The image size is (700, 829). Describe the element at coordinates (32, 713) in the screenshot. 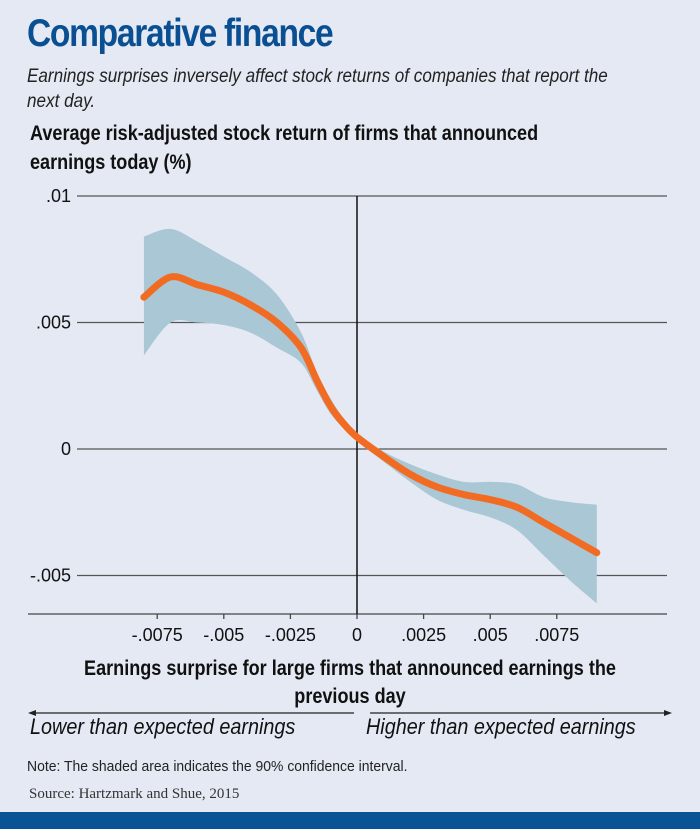

I see `arrow-left-head` at that location.